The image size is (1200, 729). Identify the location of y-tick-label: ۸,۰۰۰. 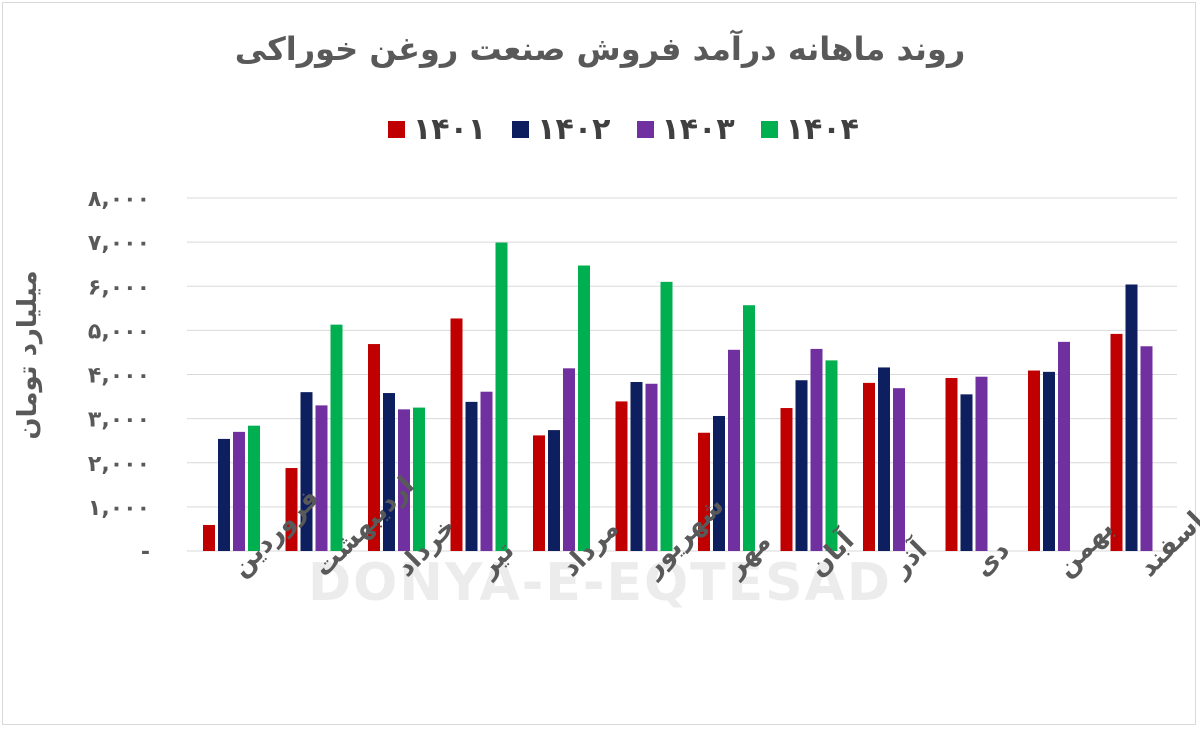
(119, 199).